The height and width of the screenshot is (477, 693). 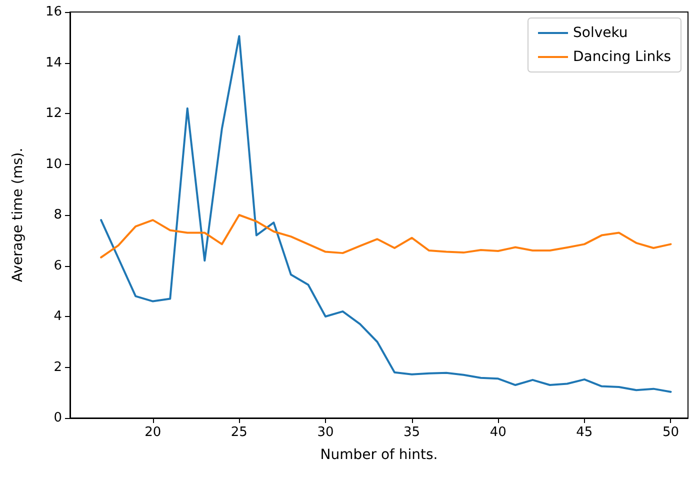 I want to click on legend-label: Dancing Links, so click(x=622, y=57).